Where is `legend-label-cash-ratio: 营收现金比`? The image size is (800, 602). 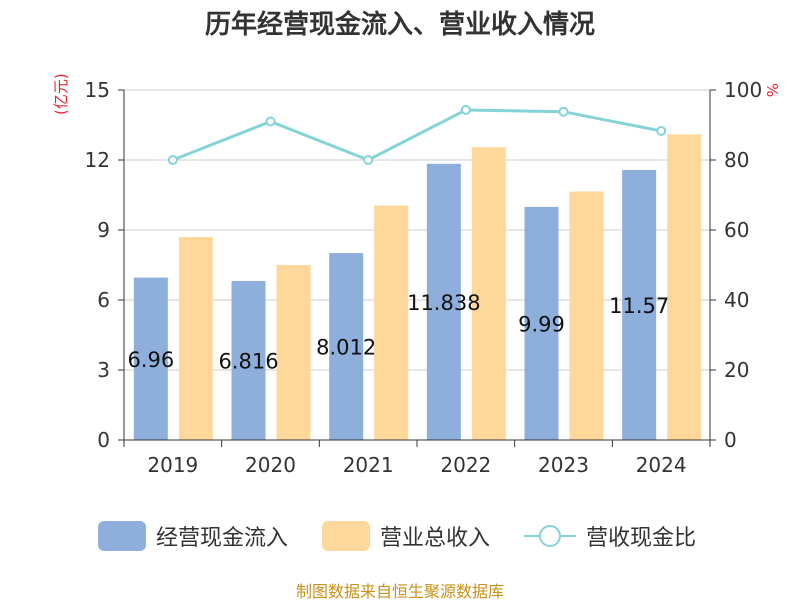 legend-label-cash-ratio: 营收现金比 is located at coordinates (641, 538).